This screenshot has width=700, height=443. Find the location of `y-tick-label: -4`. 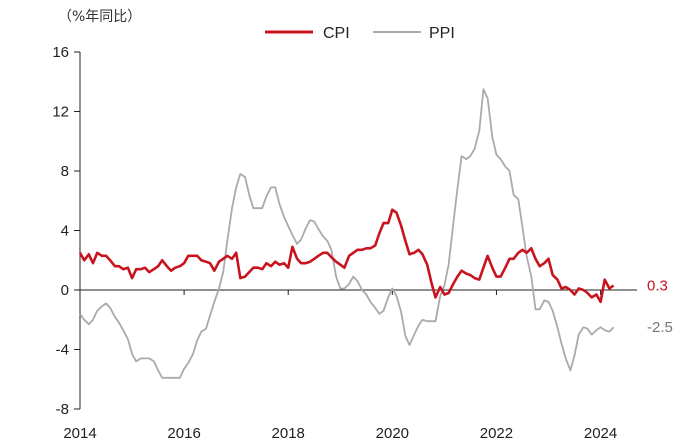

y-tick-label: -4 is located at coordinates (62, 350).